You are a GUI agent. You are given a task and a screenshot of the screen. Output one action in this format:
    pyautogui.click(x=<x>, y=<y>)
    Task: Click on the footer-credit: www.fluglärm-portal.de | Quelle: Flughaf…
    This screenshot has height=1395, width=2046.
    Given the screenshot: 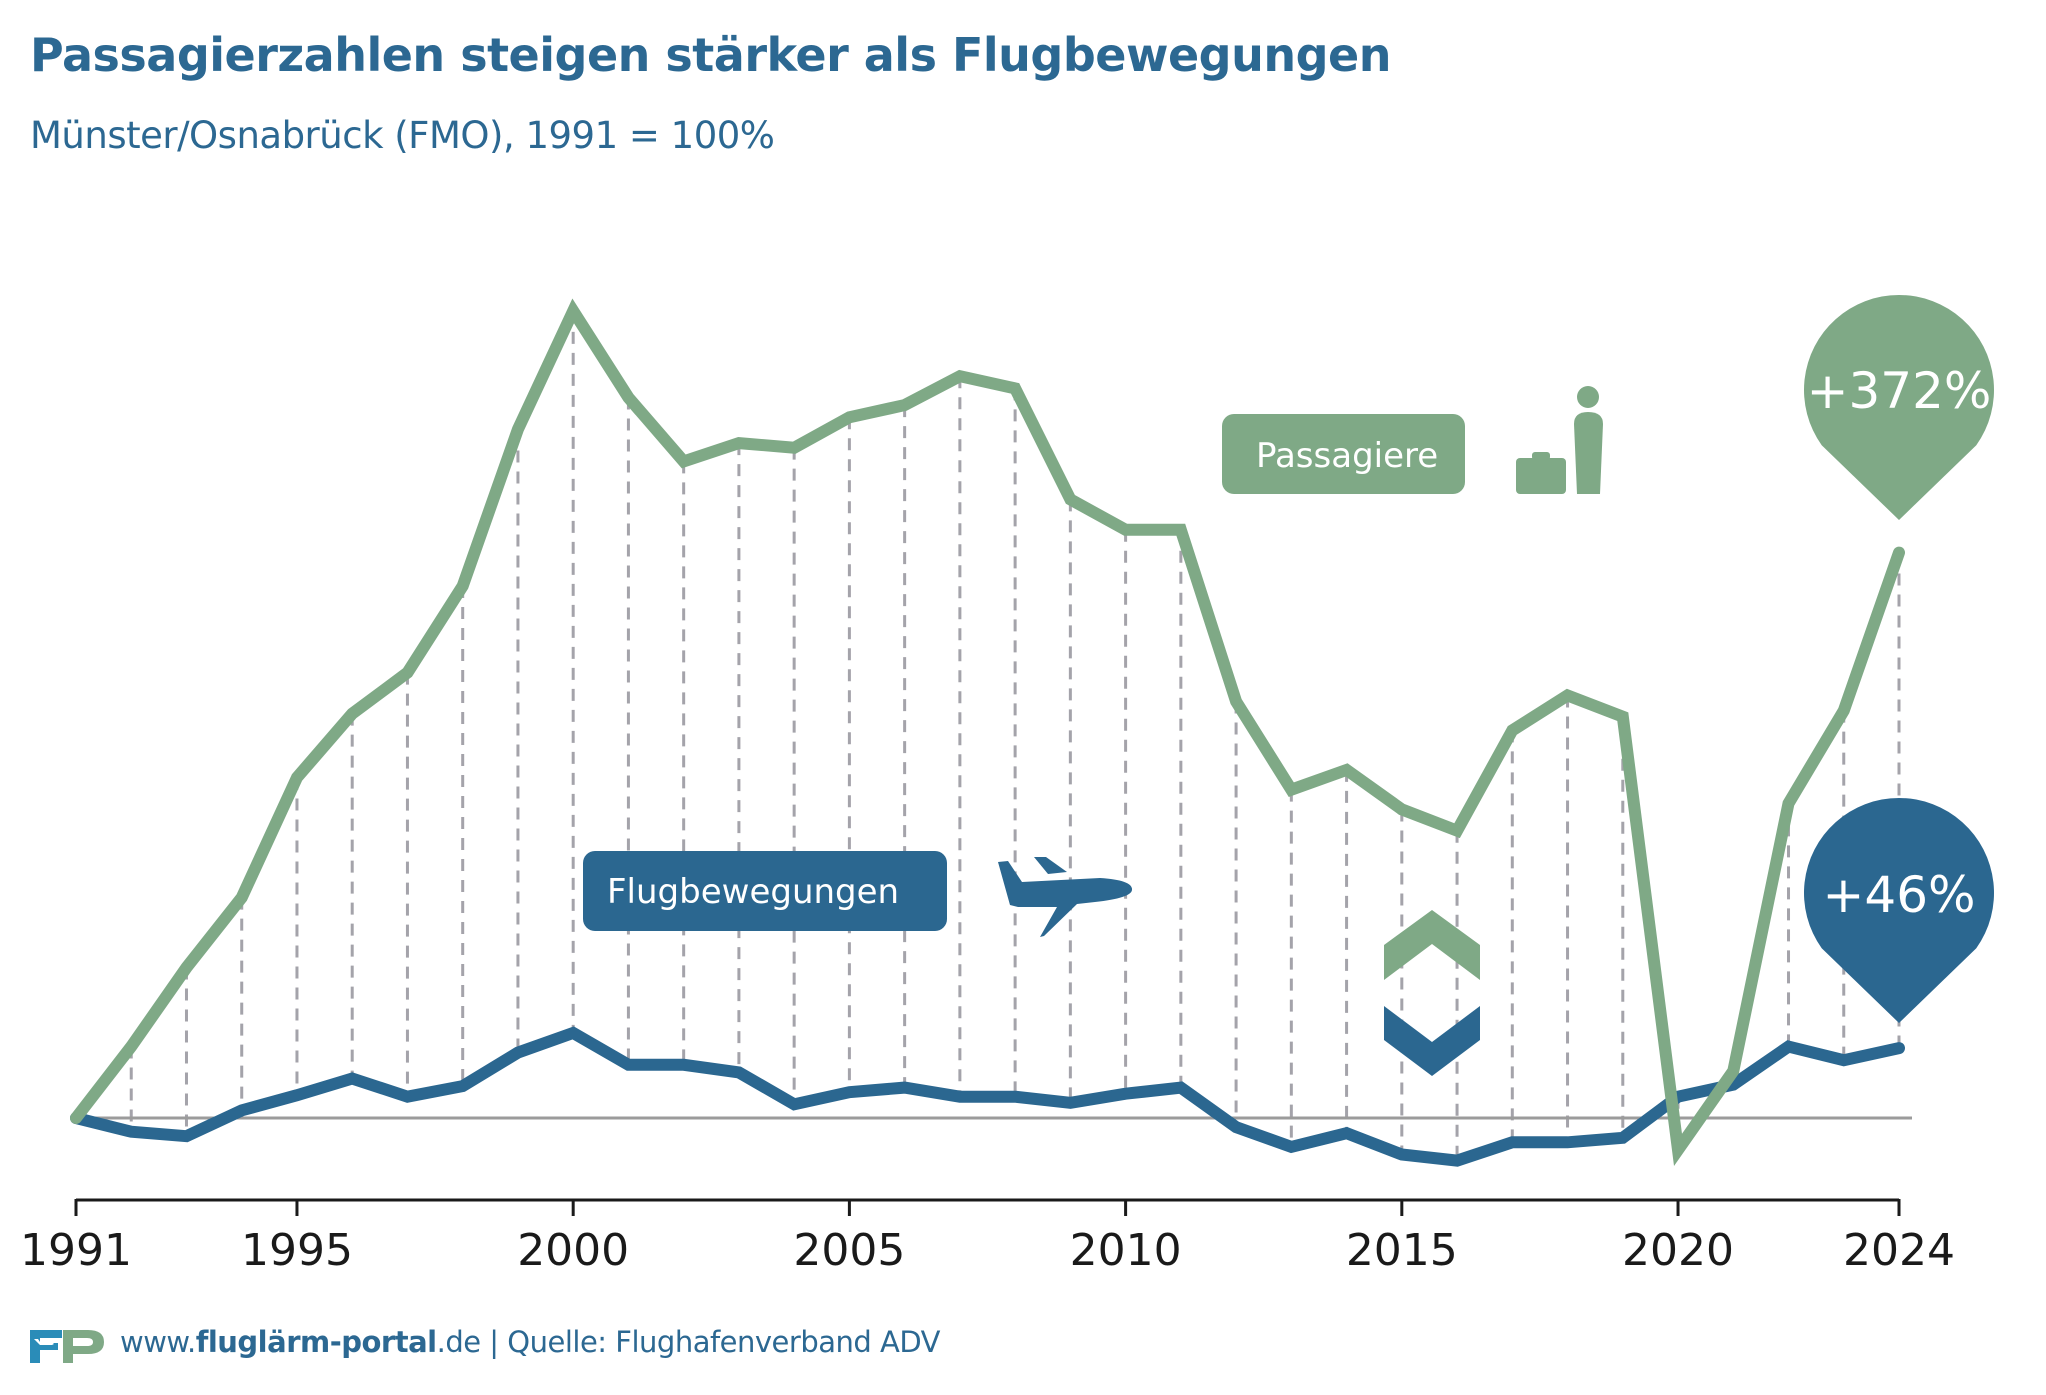 What is the action you would take?
    pyautogui.click(x=530, y=1342)
    